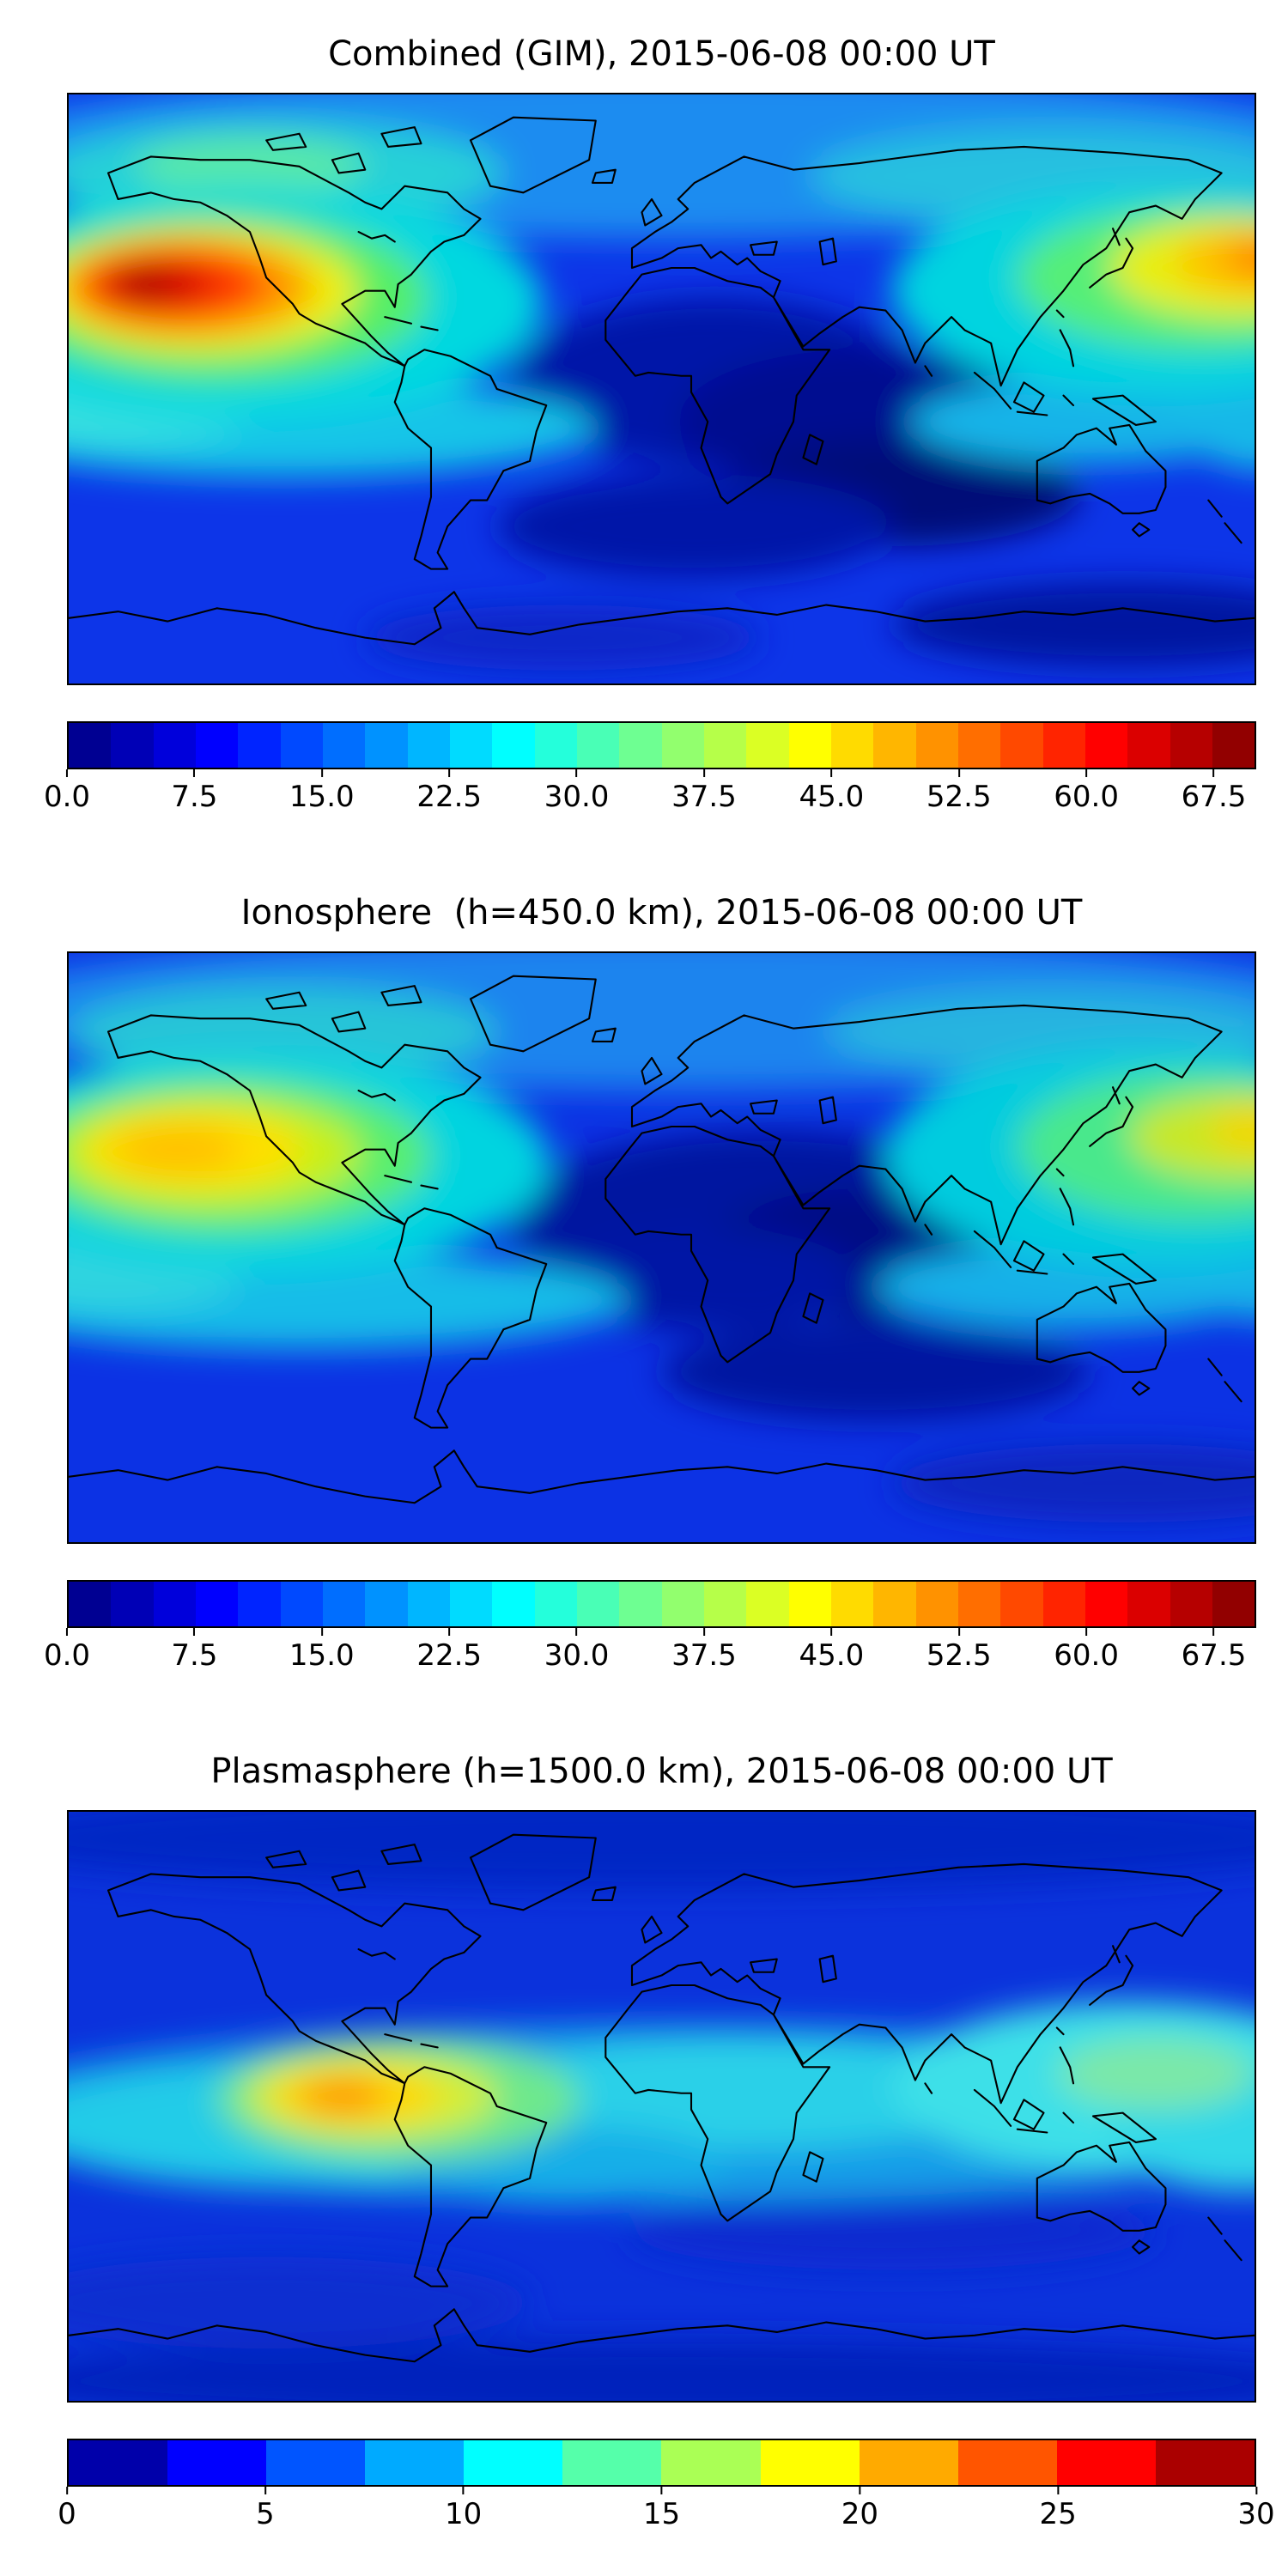 This screenshot has height=2576, width=1288. I want to click on colorbar-tick-label: 25, so click(1058, 2514).